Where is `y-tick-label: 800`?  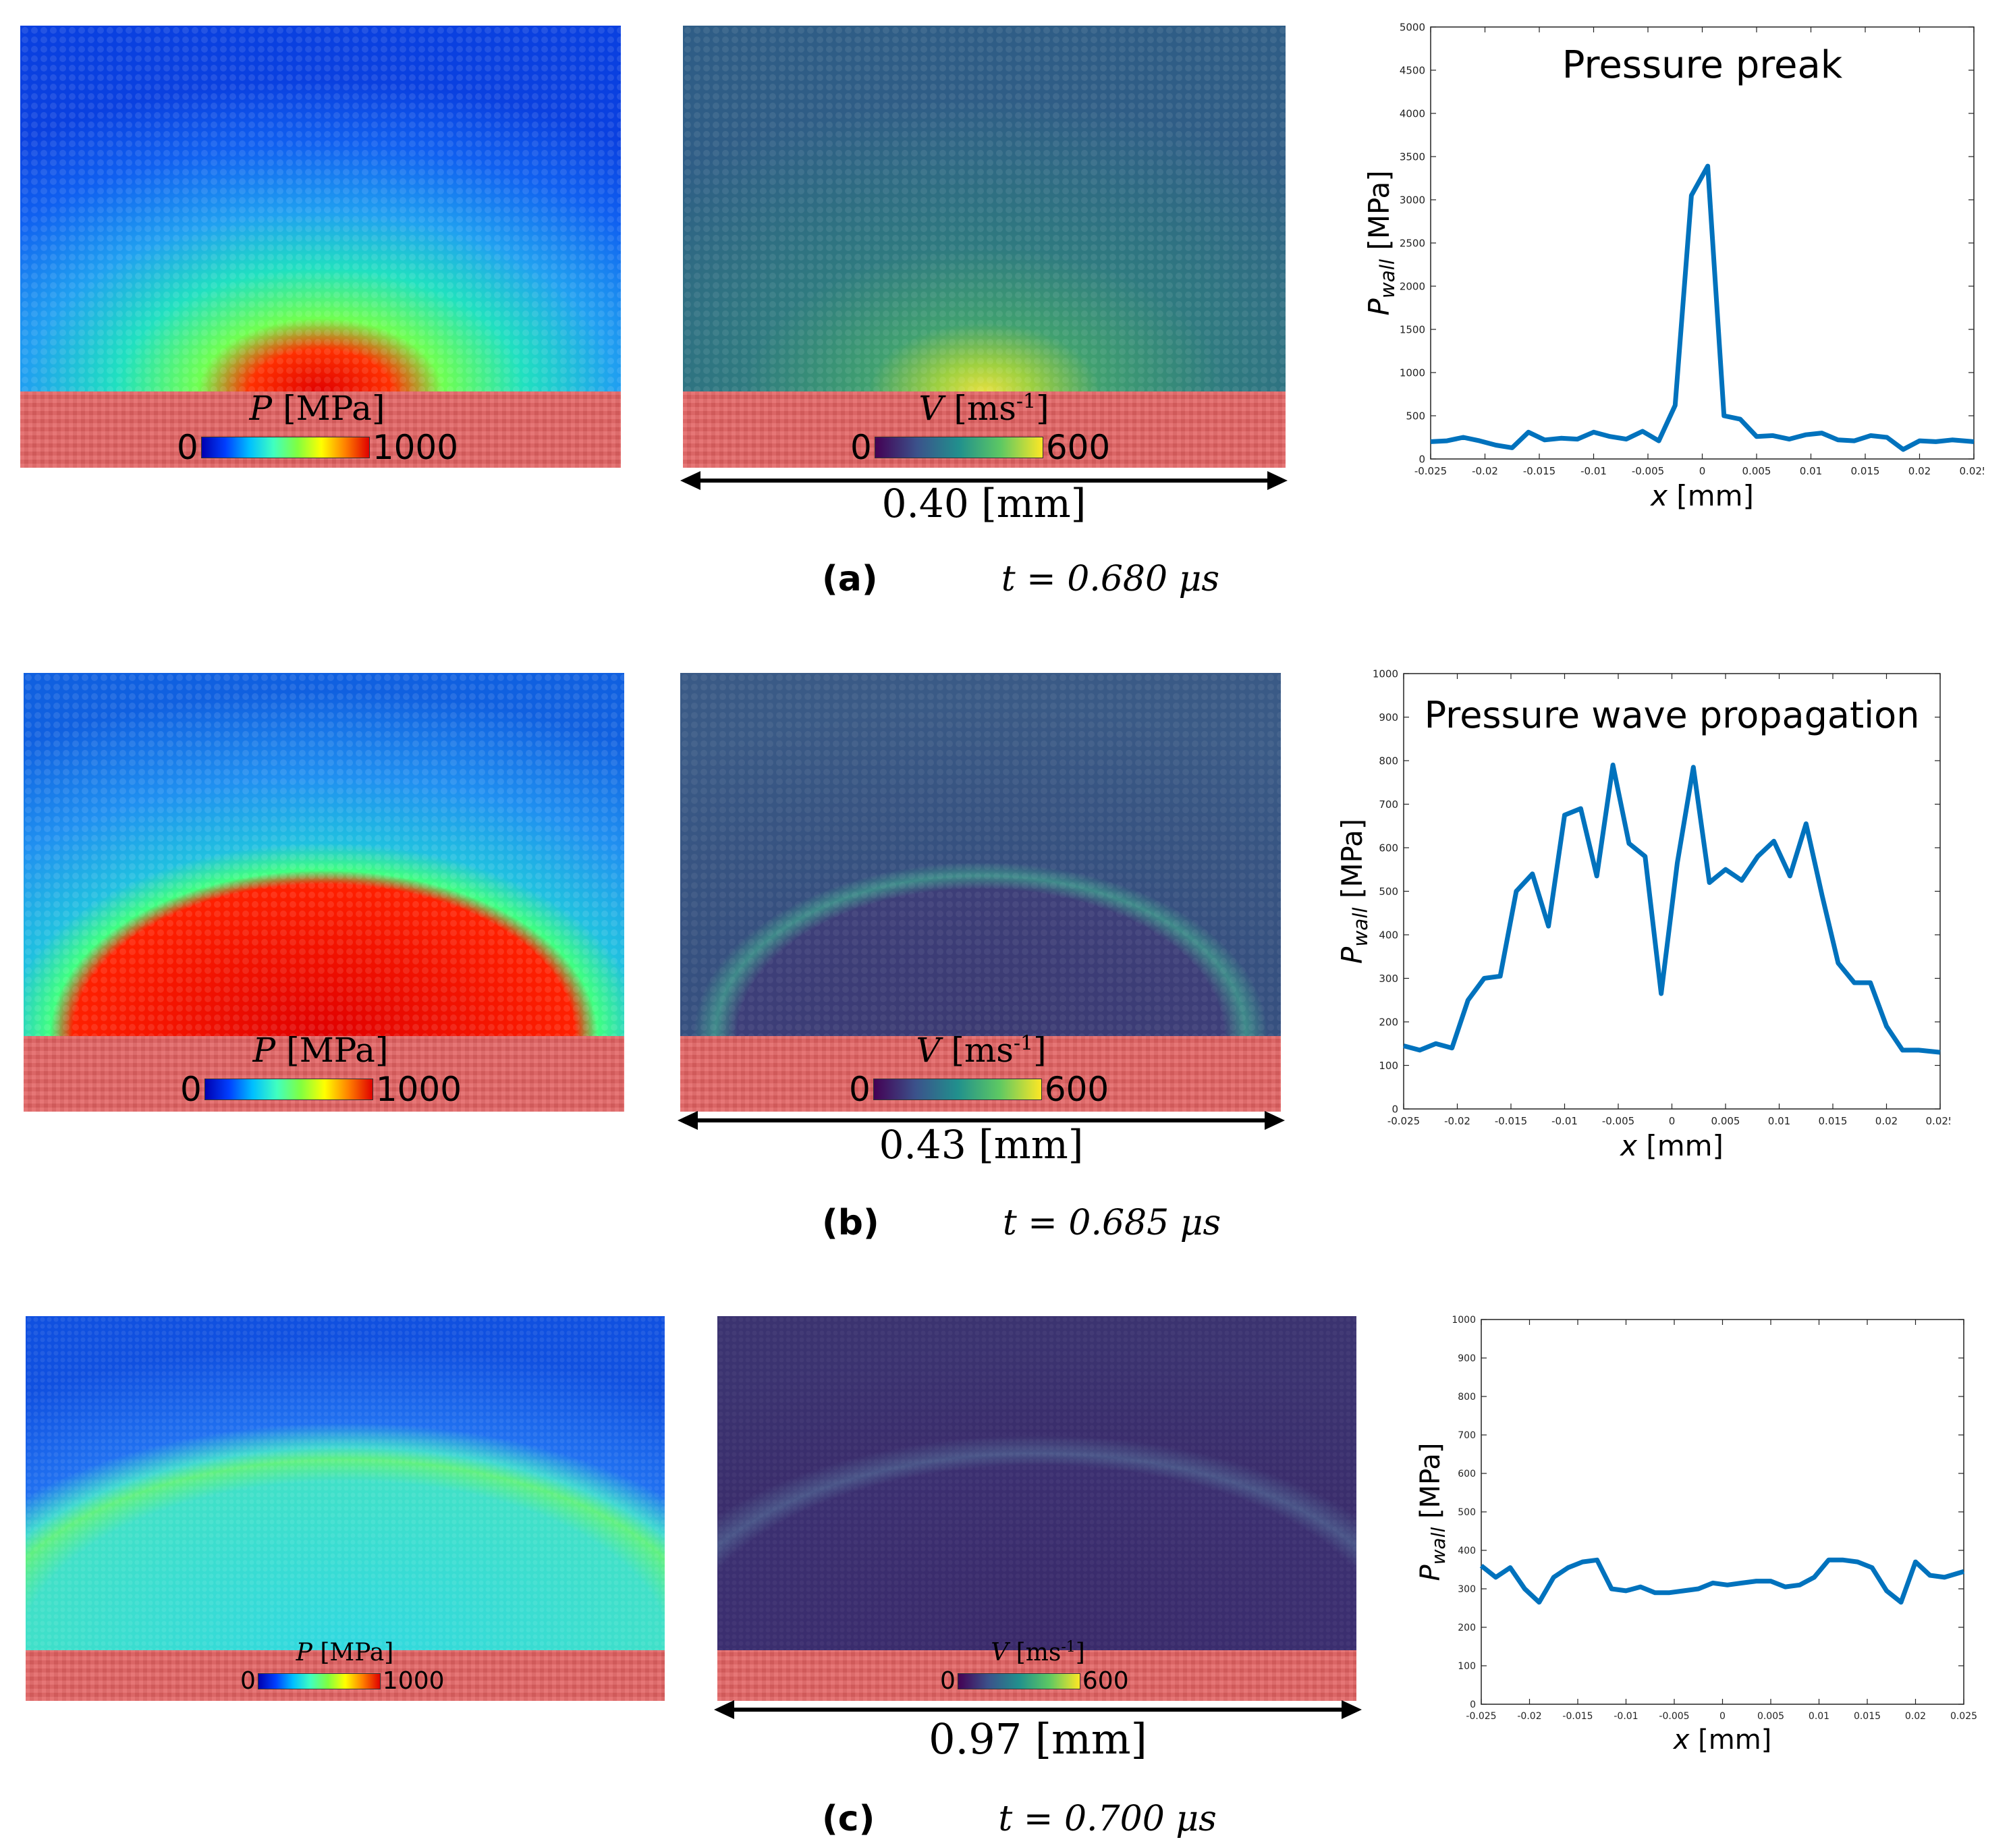
y-tick-label: 800 is located at coordinates (1467, 1397).